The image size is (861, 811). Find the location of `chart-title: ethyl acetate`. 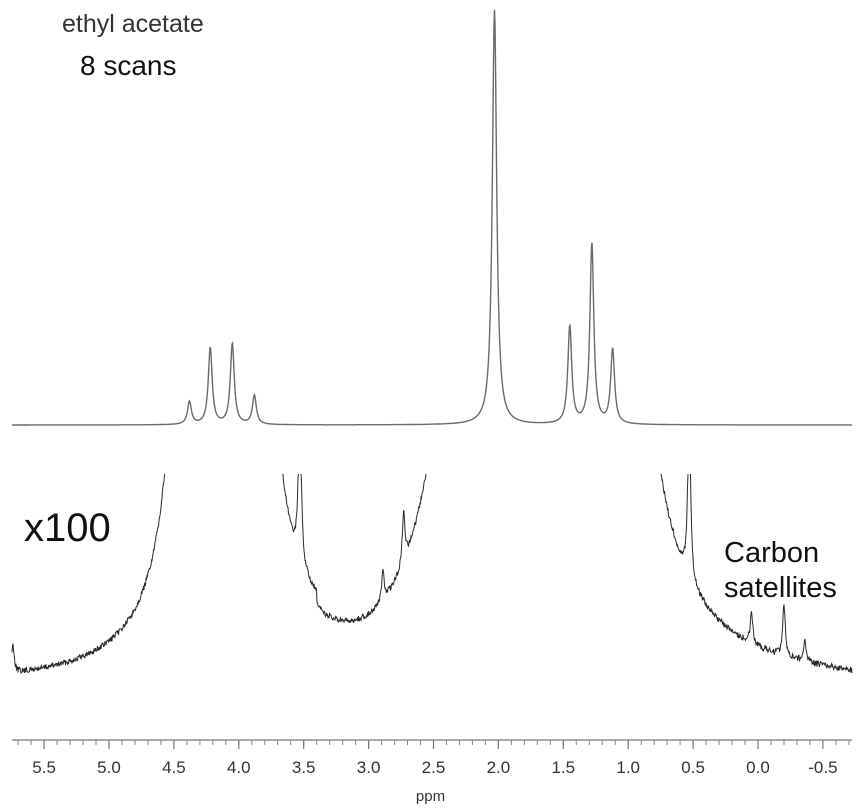

chart-title: ethyl acetate is located at coordinates (133, 24).